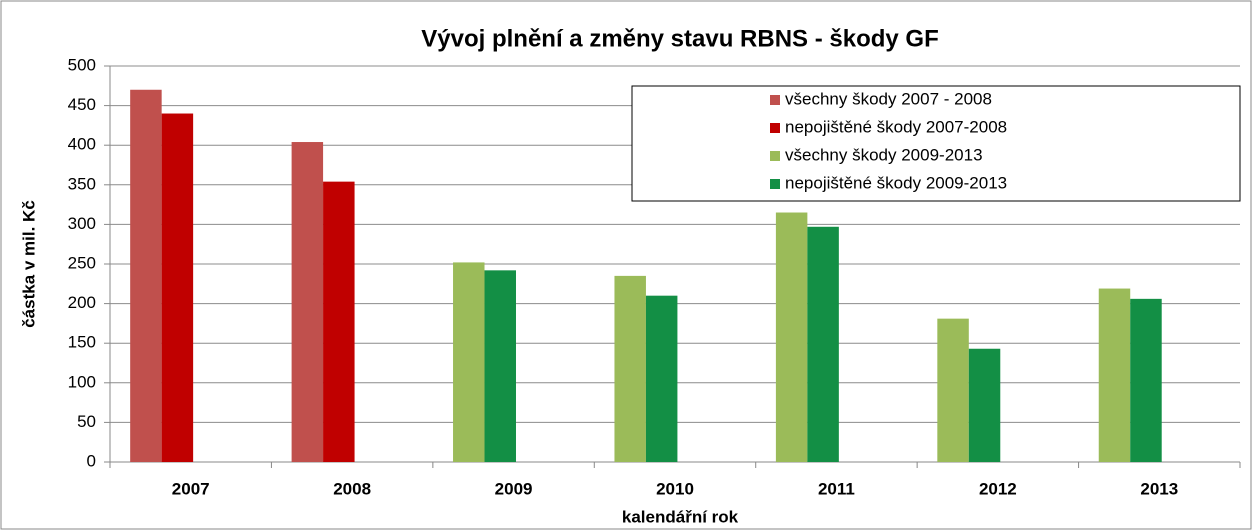 This screenshot has width=1252, height=530. What do you see at coordinates (998, 488) in the screenshot?
I see `x-tick-label: 2012` at bounding box center [998, 488].